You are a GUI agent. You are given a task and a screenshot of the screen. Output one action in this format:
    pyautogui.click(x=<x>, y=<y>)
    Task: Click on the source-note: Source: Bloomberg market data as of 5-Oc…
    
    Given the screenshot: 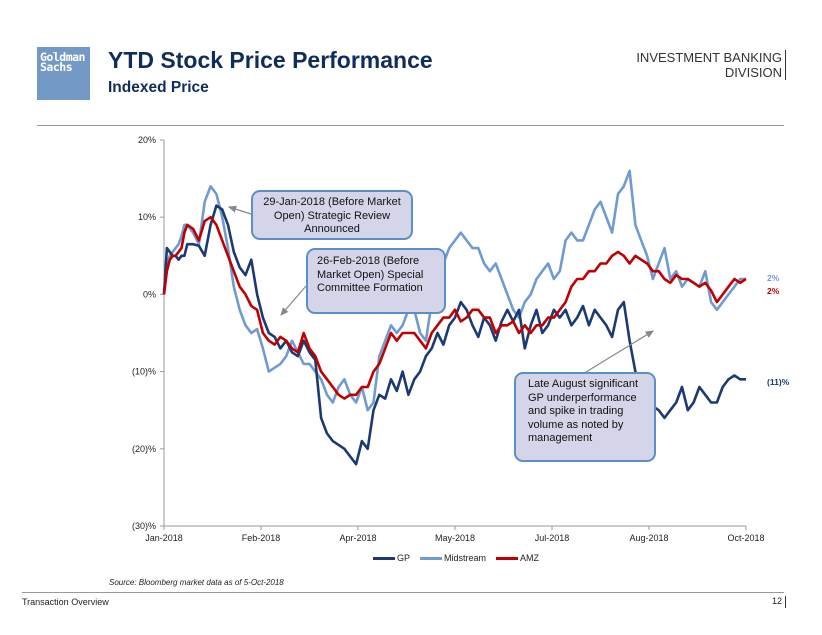 What is the action you would take?
    pyautogui.click(x=196, y=582)
    